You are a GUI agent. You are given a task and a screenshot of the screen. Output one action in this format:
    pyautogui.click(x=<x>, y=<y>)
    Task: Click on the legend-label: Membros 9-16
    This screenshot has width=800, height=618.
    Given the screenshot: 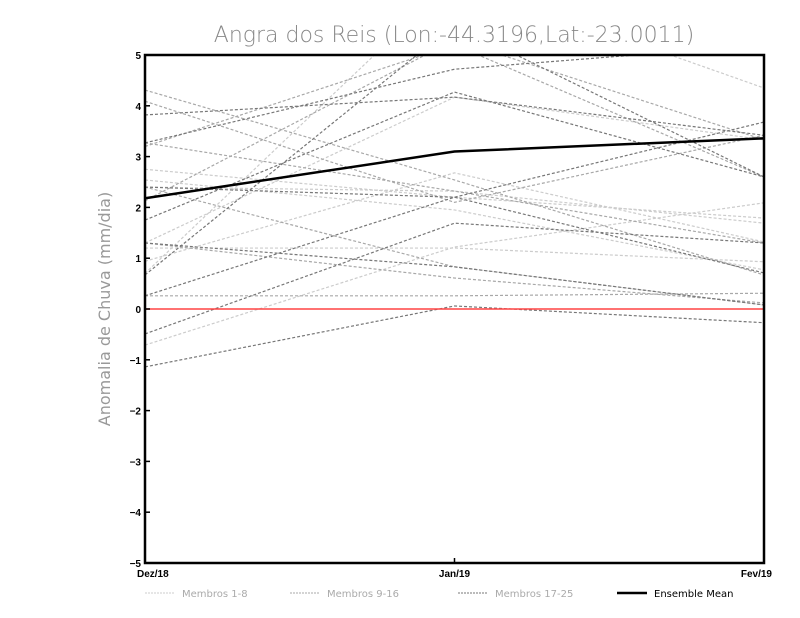 What is the action you would take?
    pyautogui.click(x=363, y=594)
    